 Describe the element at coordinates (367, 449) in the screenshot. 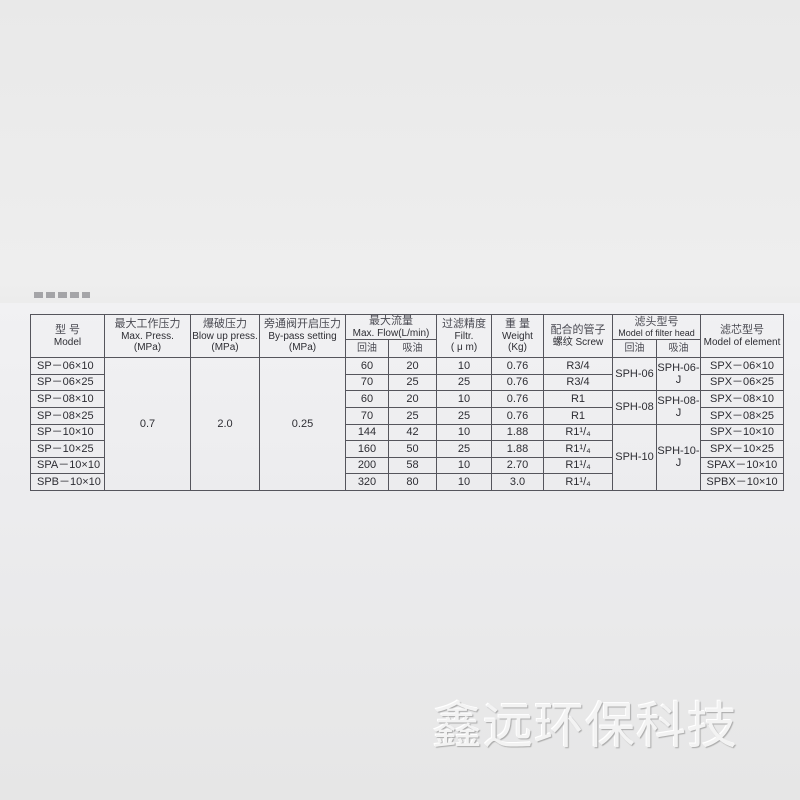

I see `flow-return-cell: 160` at that location.